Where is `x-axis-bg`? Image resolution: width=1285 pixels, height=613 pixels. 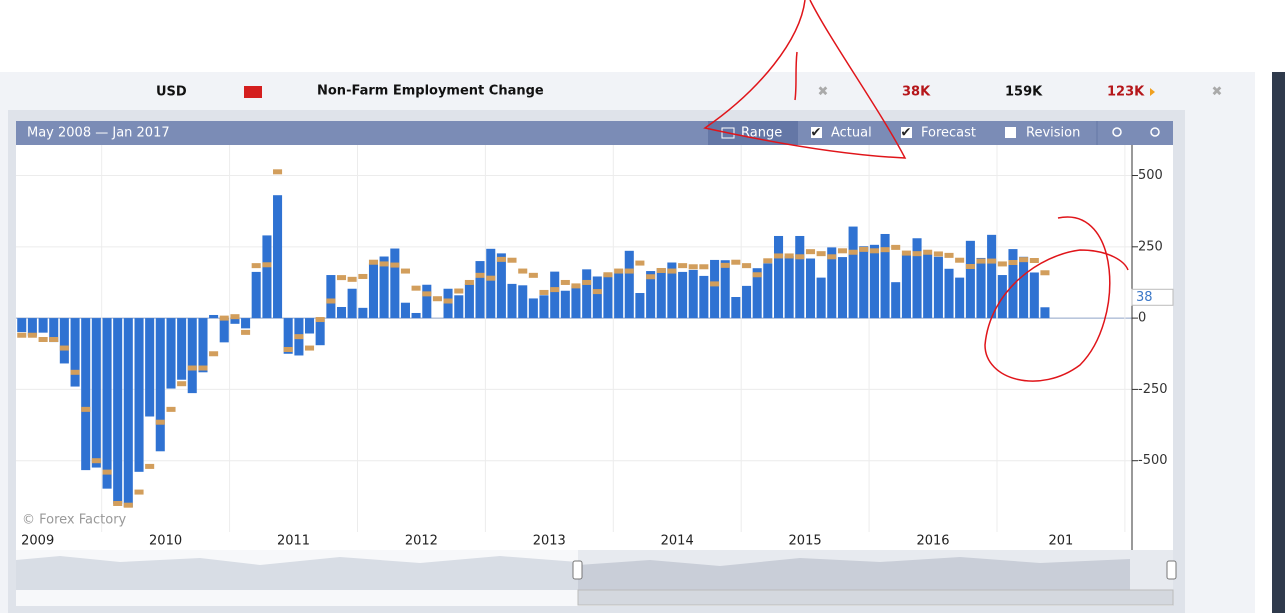
x-axis-bg is located at coordinates (574, 541).